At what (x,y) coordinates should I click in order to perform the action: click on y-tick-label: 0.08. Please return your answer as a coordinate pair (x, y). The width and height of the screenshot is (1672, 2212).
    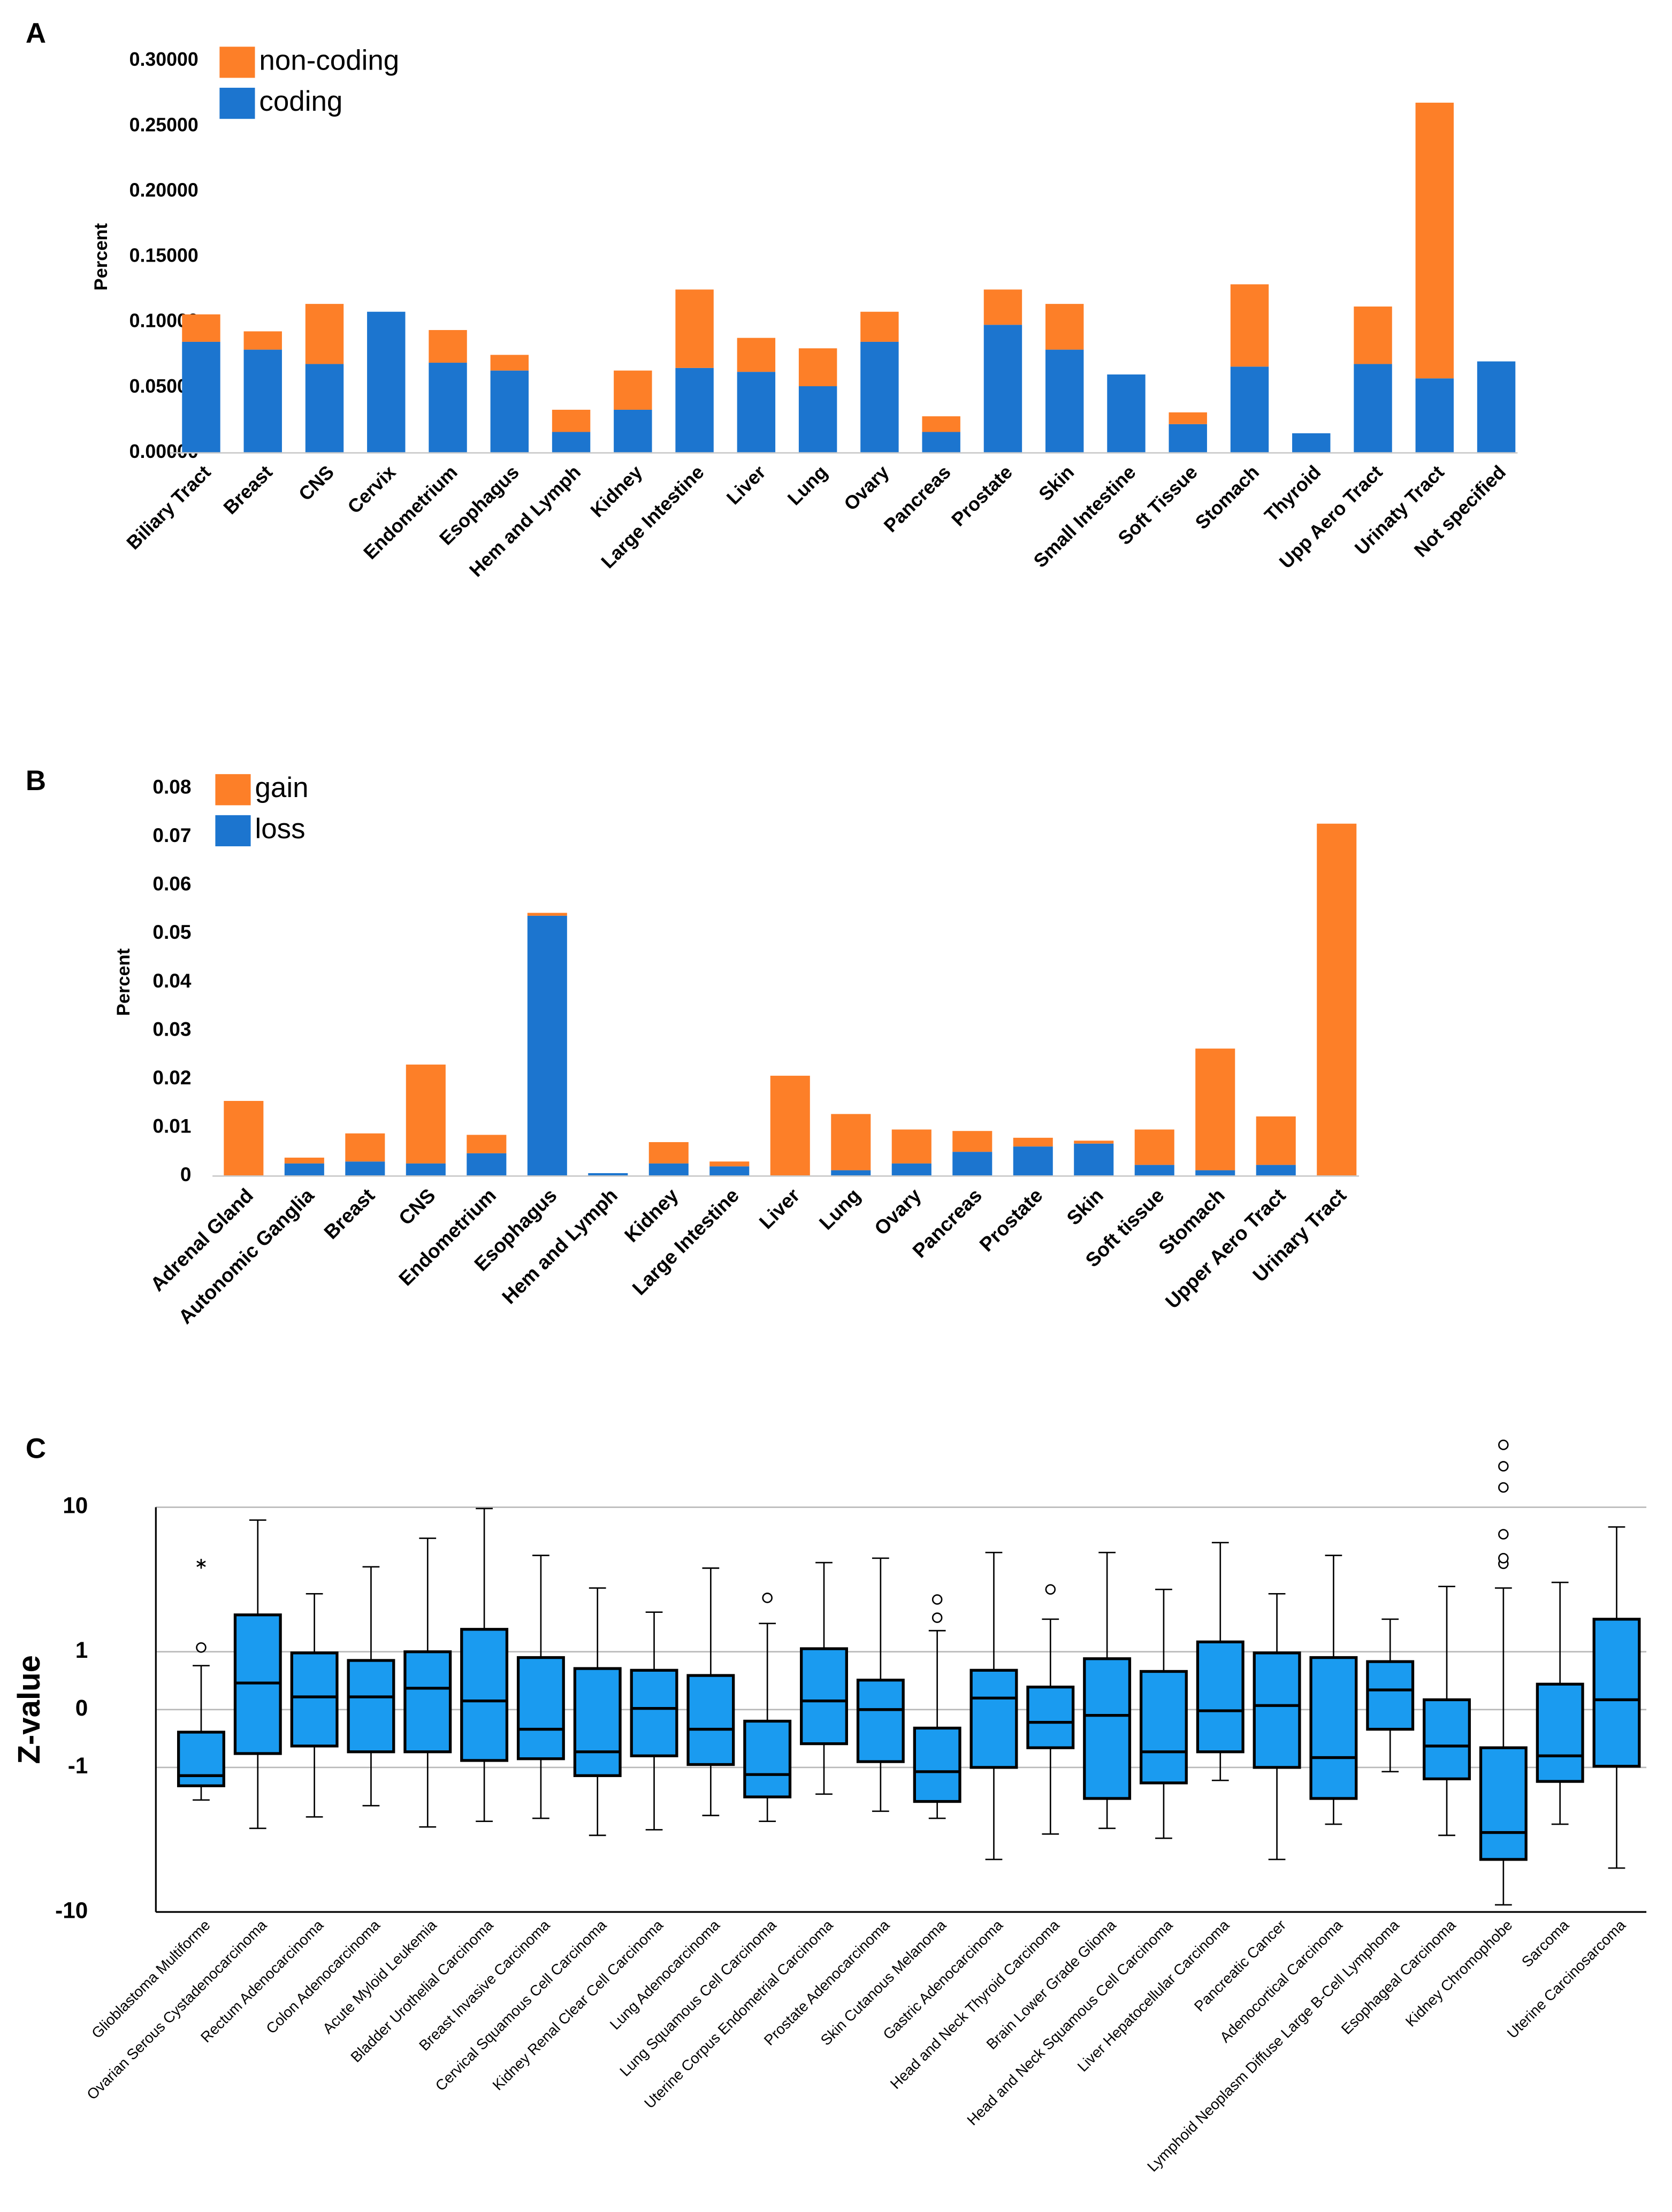
    Looking at the image, I should click on (171, 787).